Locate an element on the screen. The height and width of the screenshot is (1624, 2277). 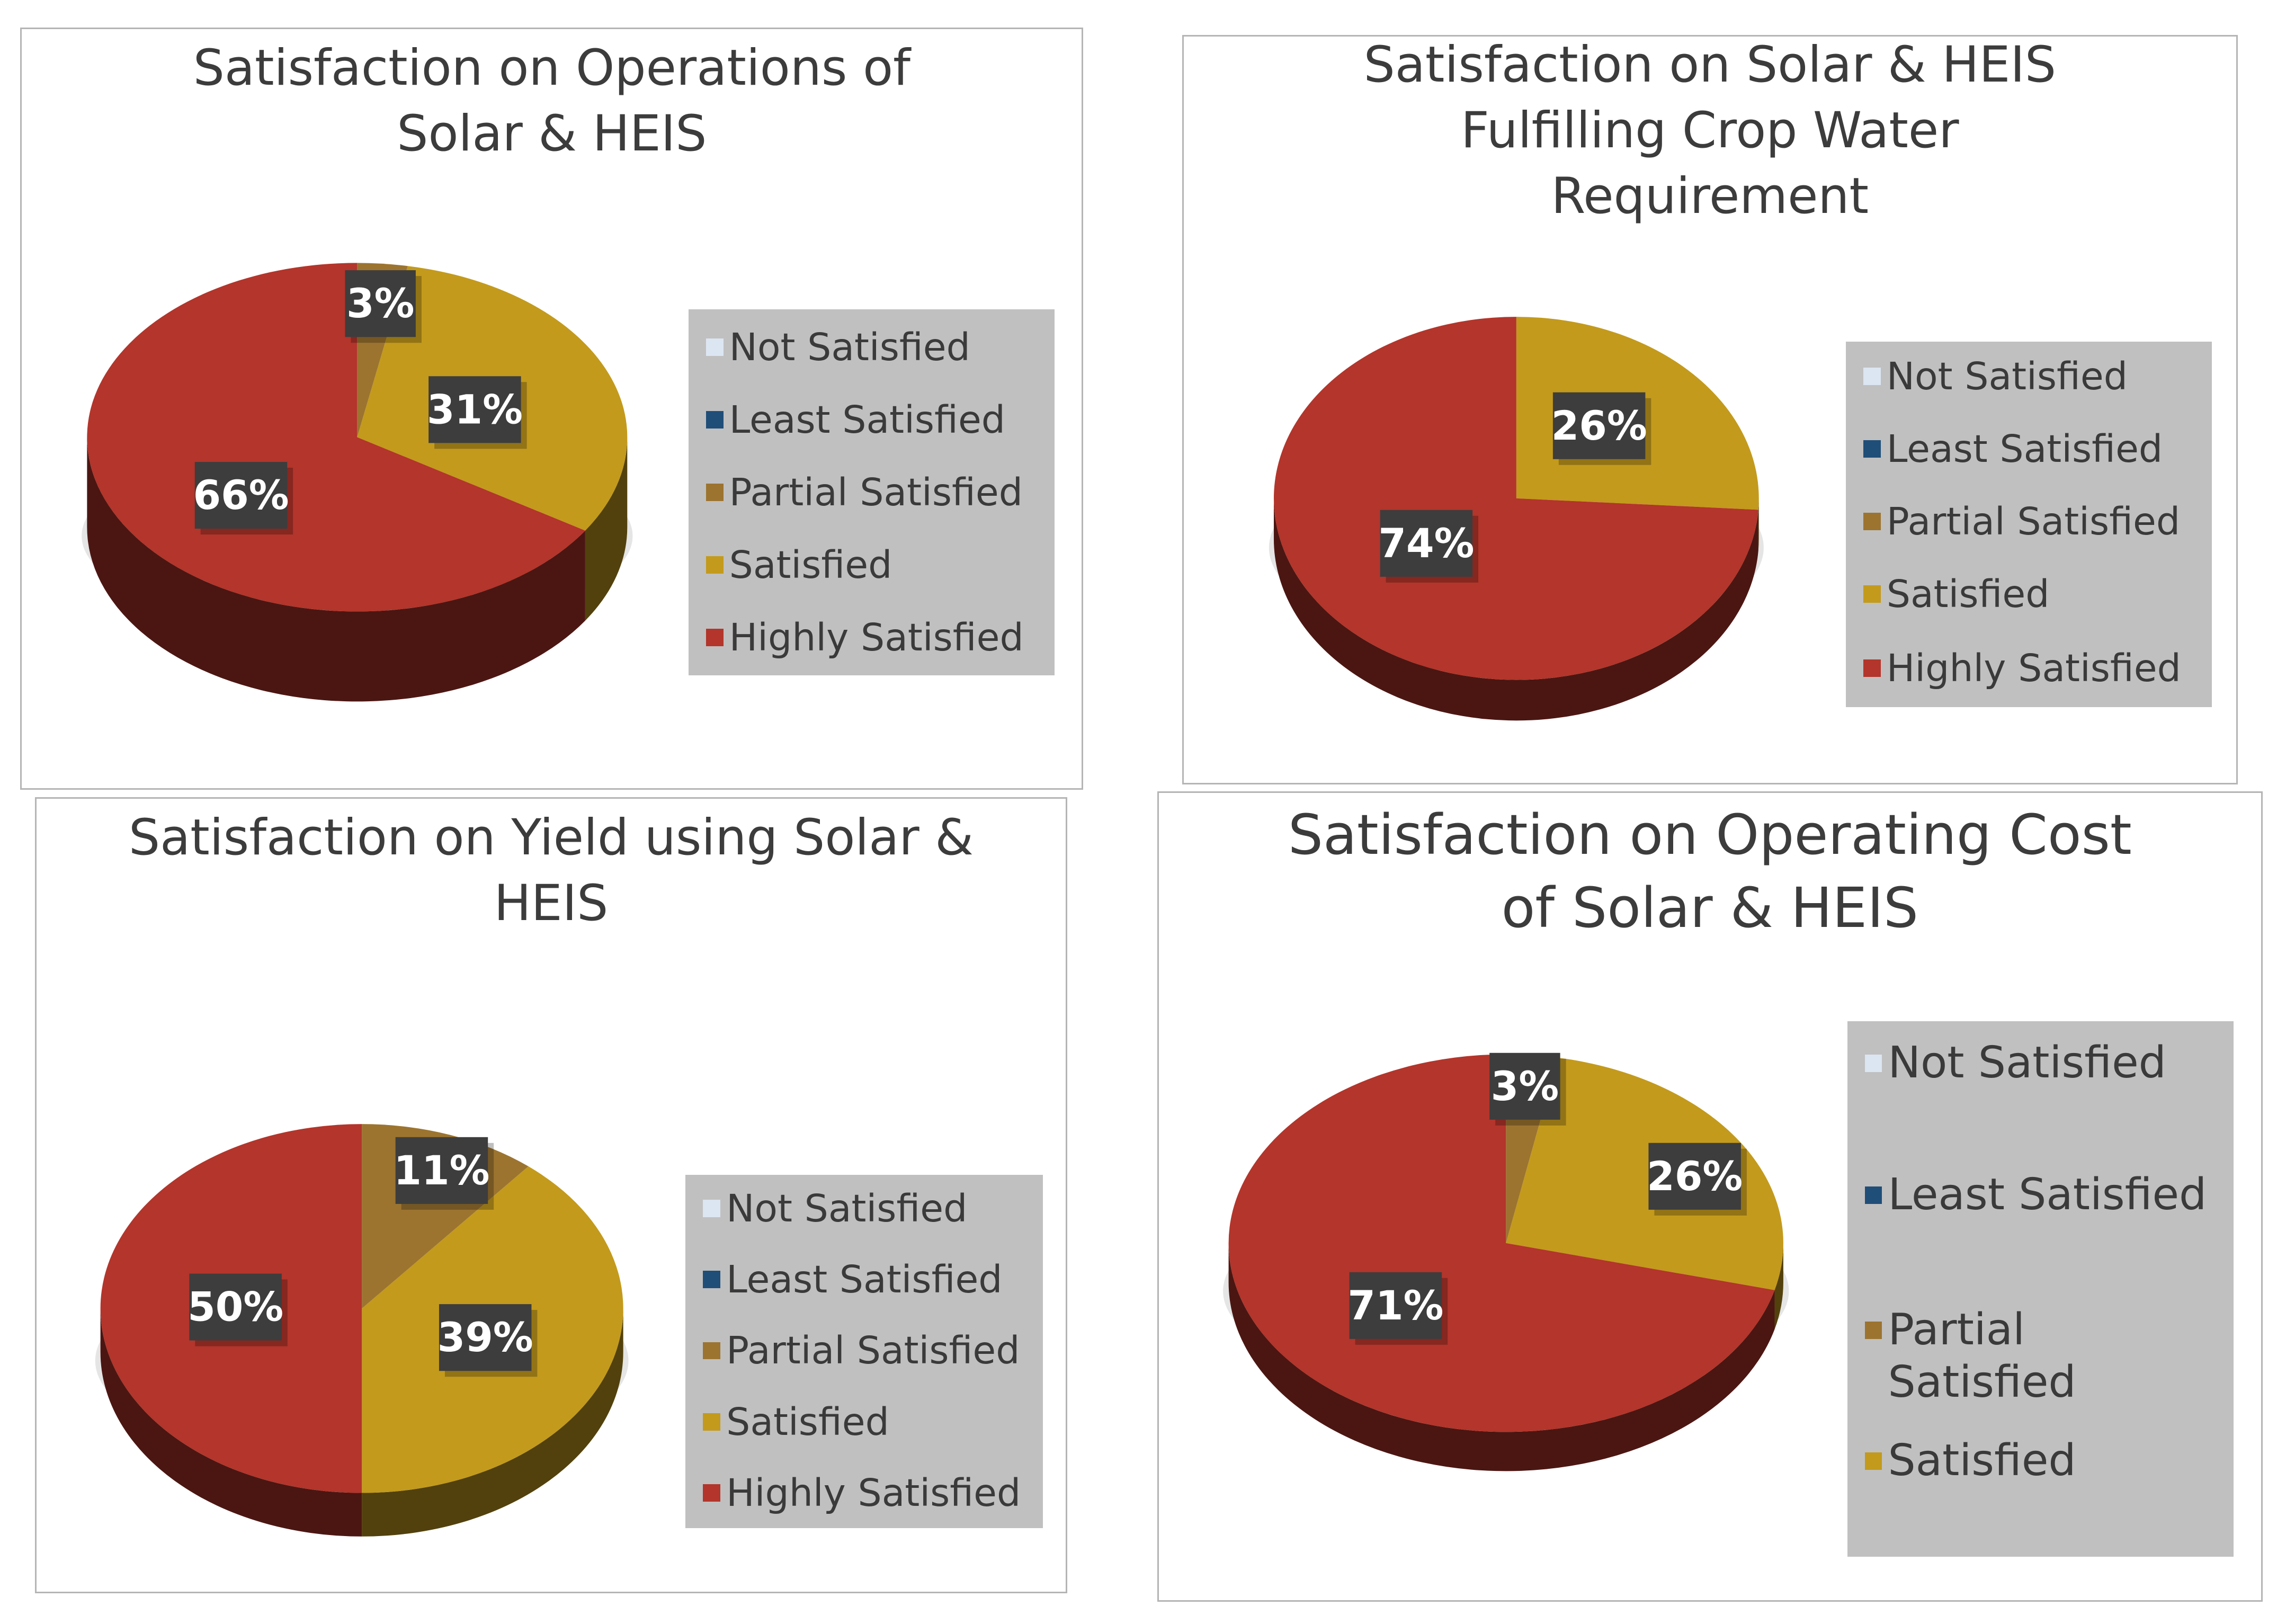
data-label: 11% is located at coordinates (444, 1173).